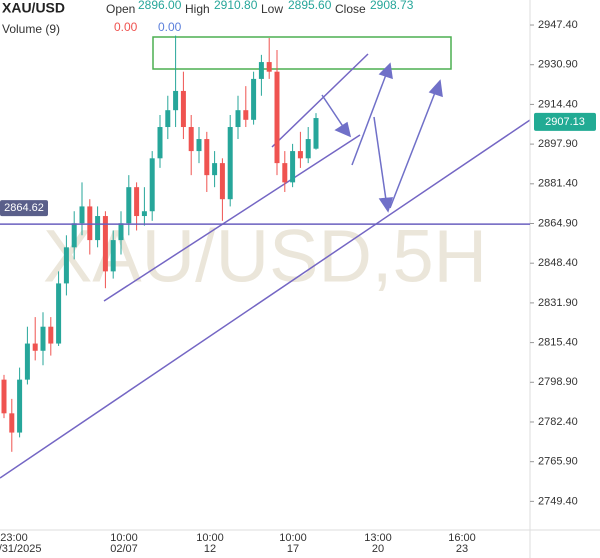  I want to click on last-price-box, so click(565, 121).